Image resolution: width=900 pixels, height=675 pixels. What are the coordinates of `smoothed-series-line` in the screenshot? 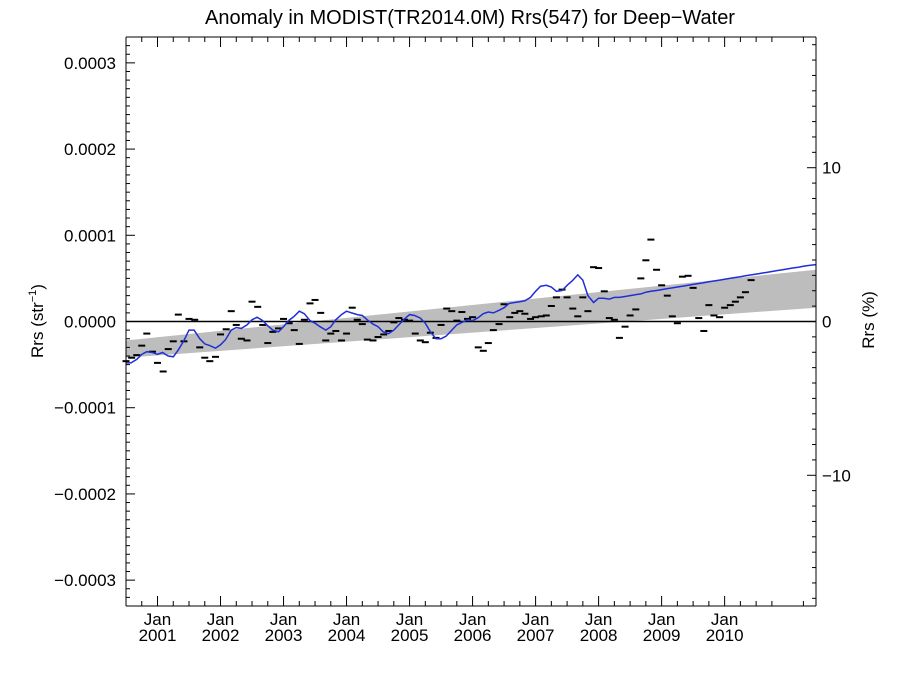 It's located at (471, 313).